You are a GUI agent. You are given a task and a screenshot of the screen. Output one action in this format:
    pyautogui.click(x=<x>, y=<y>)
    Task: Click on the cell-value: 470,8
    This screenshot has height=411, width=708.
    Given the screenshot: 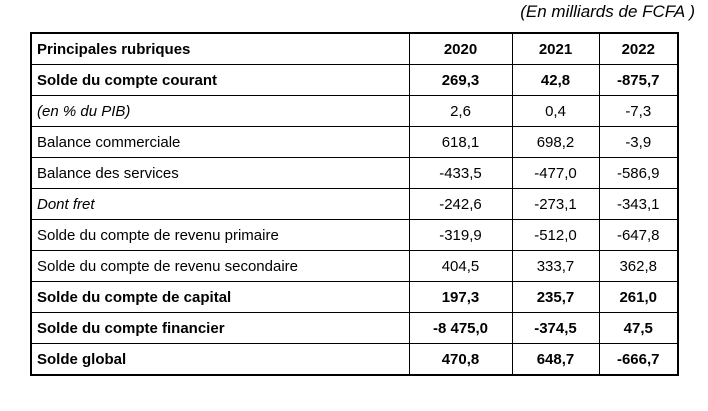 What is the action you would take?
    pyautogui.click(x=460, y=359)
    